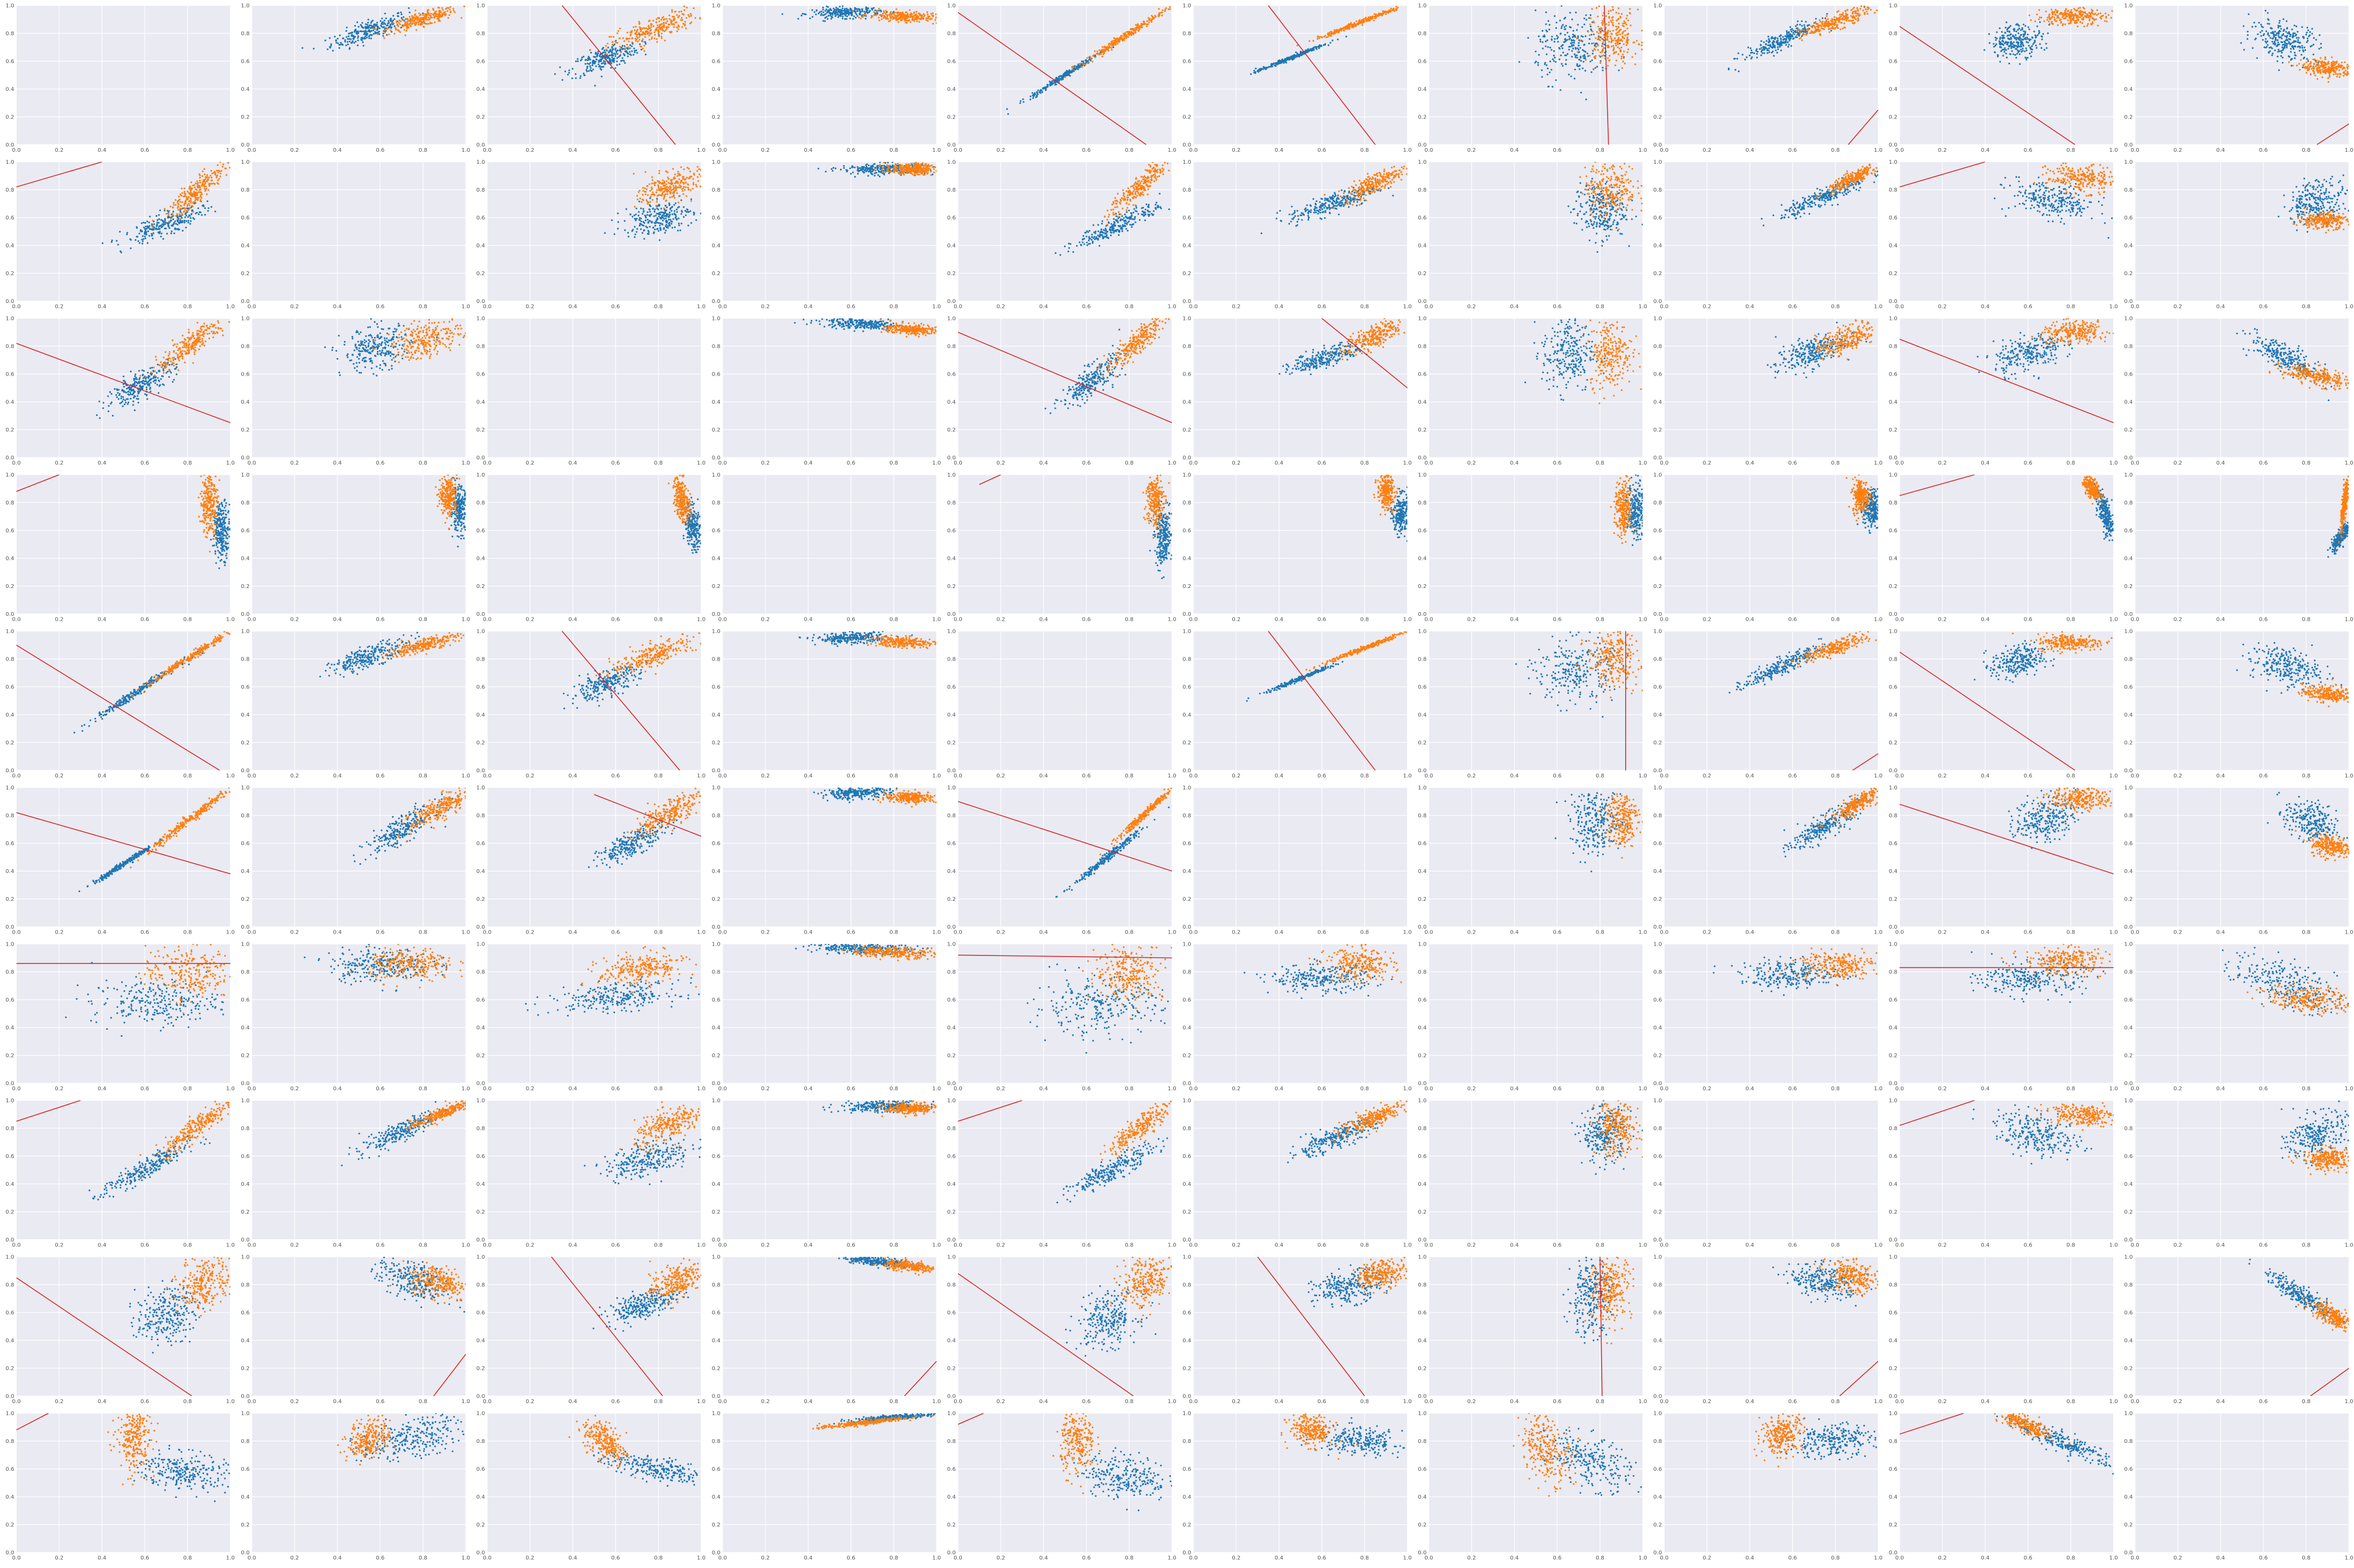 Image resolution: width=2354 pixels, height=1568 pixels. I want to click on fit-line, so click(618, 75).